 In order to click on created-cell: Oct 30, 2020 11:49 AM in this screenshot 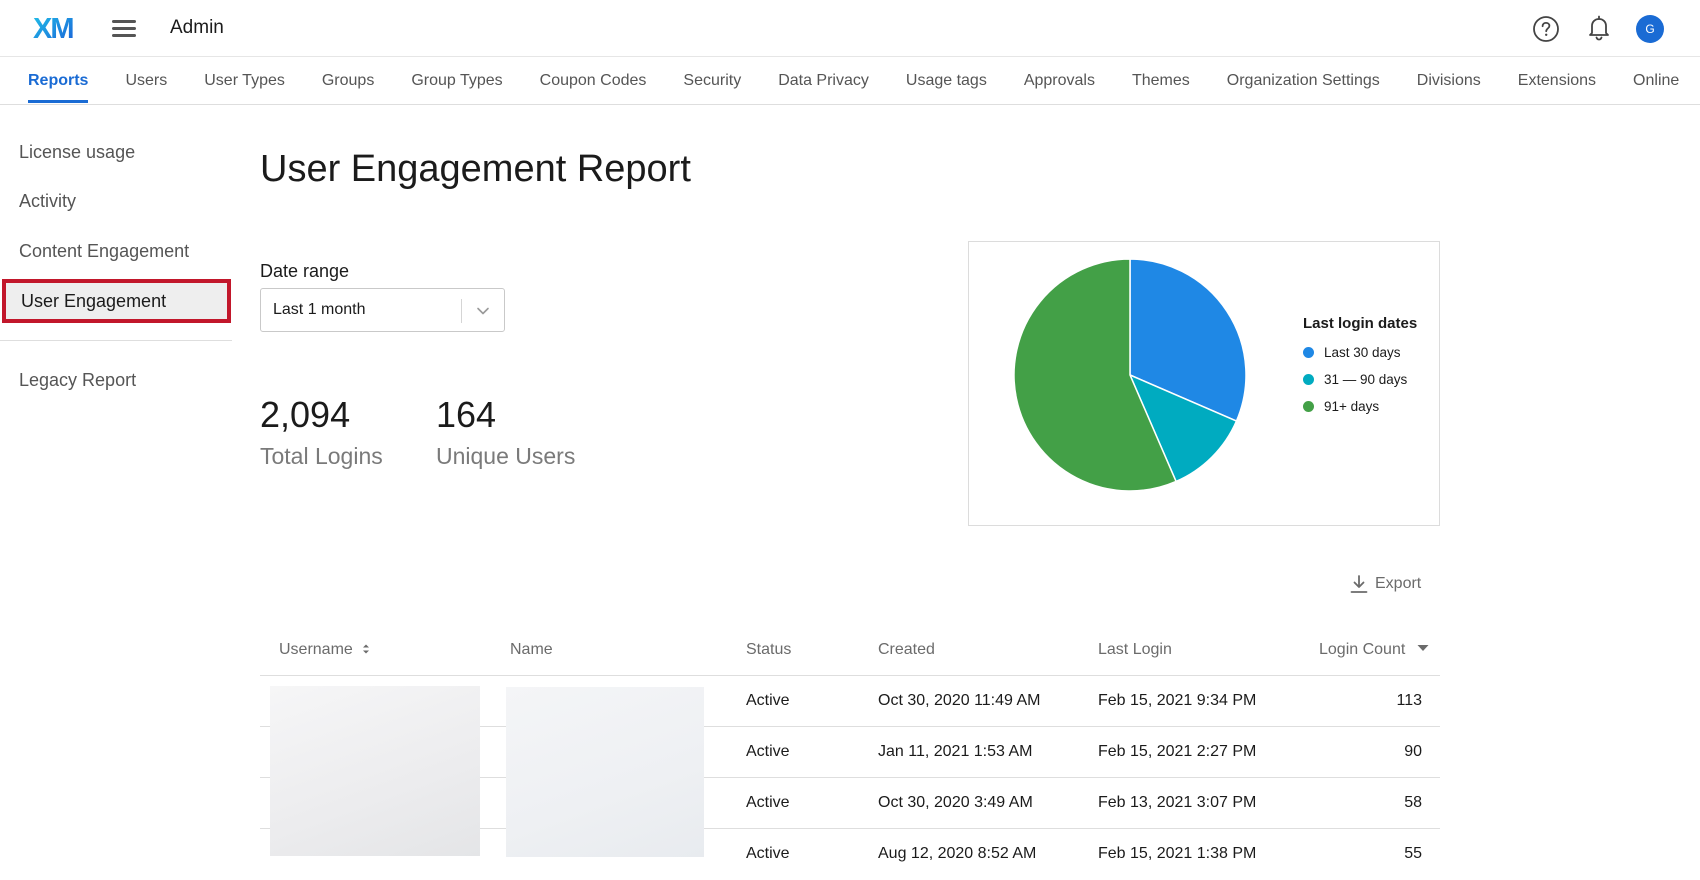, I will do `click(959, 700)`.